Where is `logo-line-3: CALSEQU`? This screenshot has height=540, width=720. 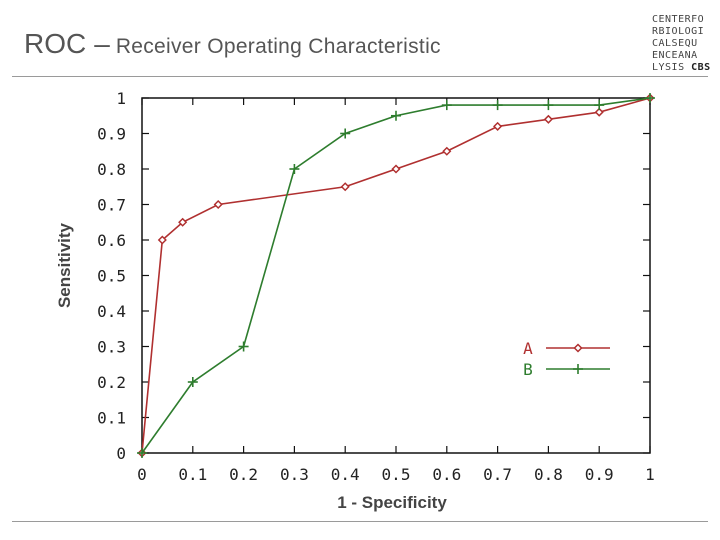 logo-line-3: CALSEQU is located at coordinates (675, 43).